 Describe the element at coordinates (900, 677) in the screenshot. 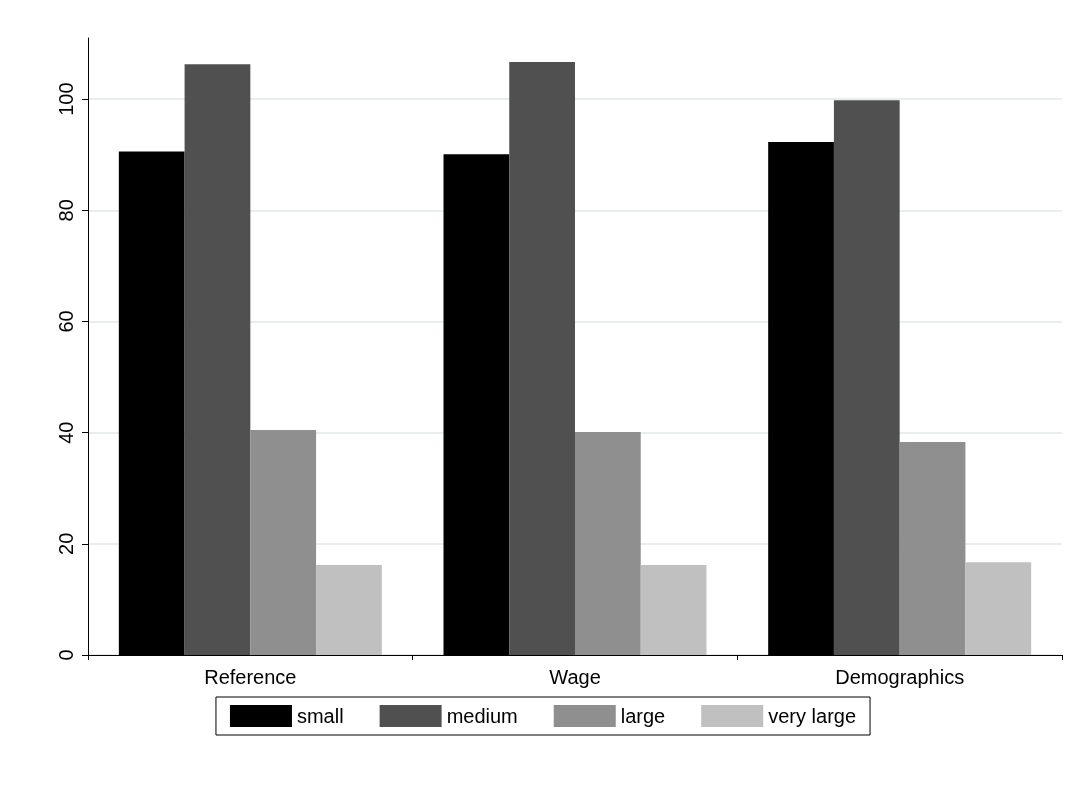

I see `x-tick-label: Demographics` at that location.